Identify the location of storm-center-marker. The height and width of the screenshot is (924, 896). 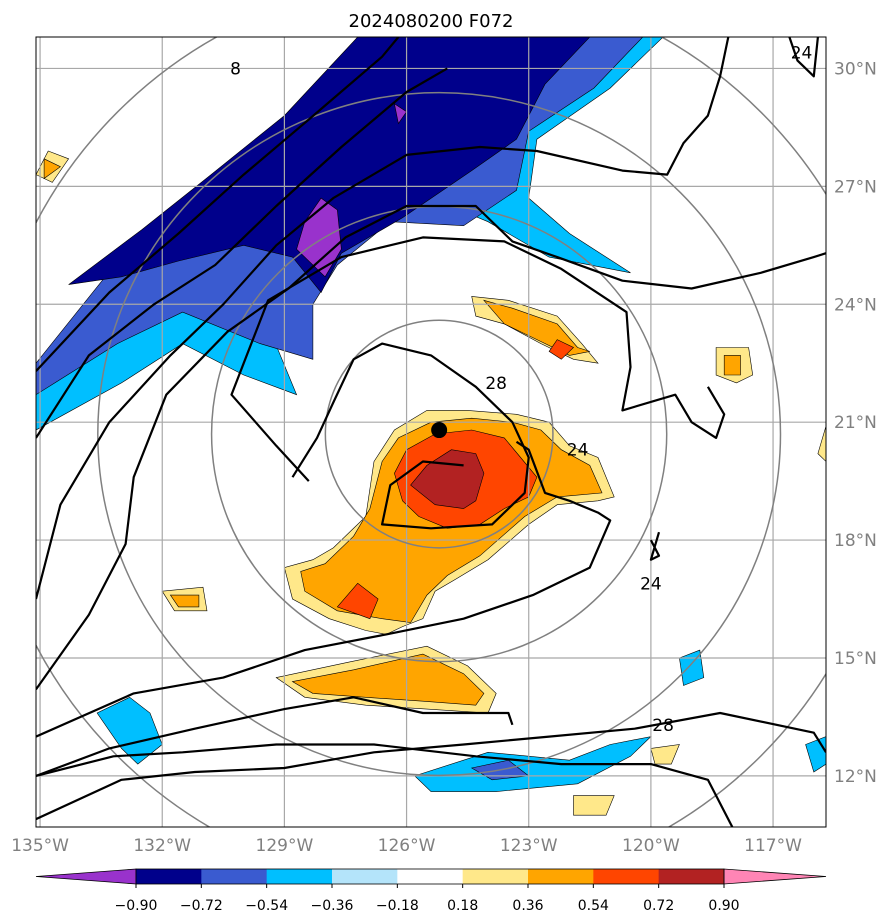
(439, 430).